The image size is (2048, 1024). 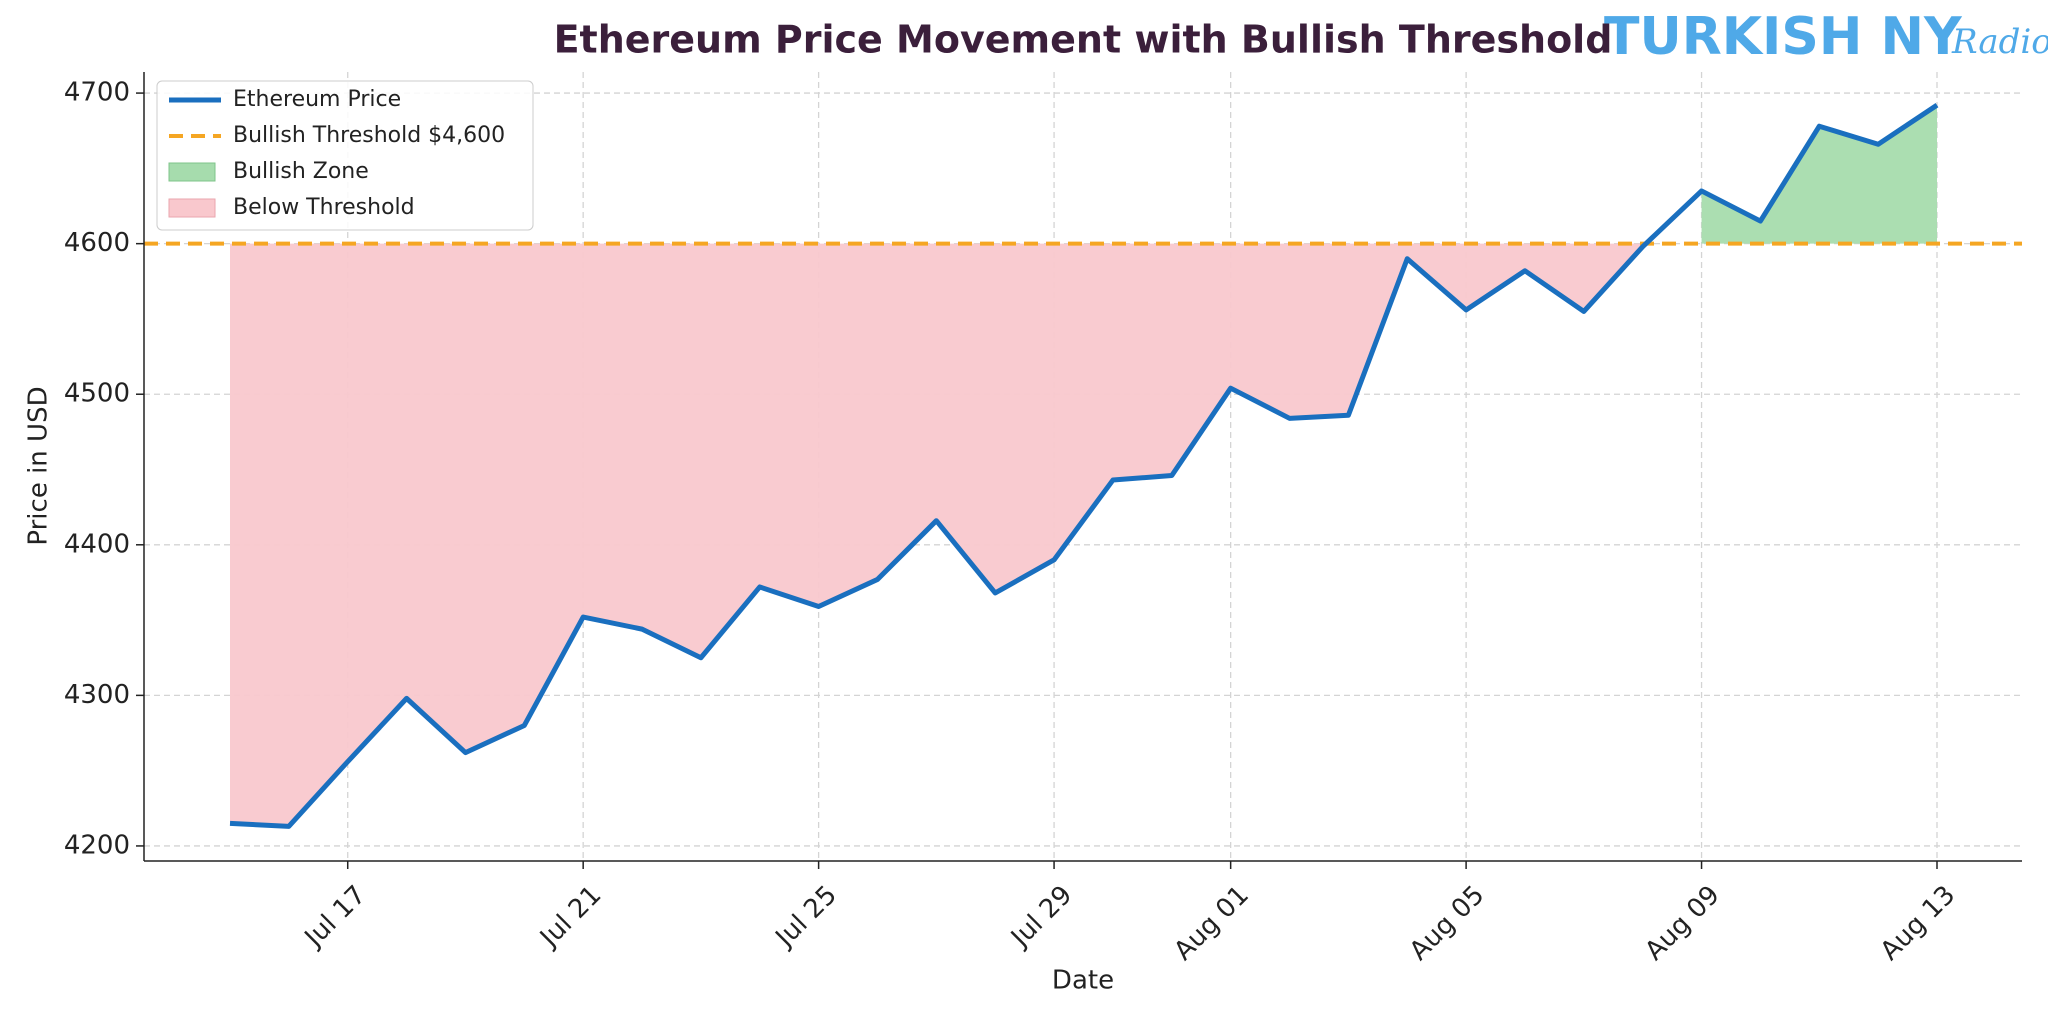 I want to click on x-tick-label: Aug 05, so click(x=1447, y=923).